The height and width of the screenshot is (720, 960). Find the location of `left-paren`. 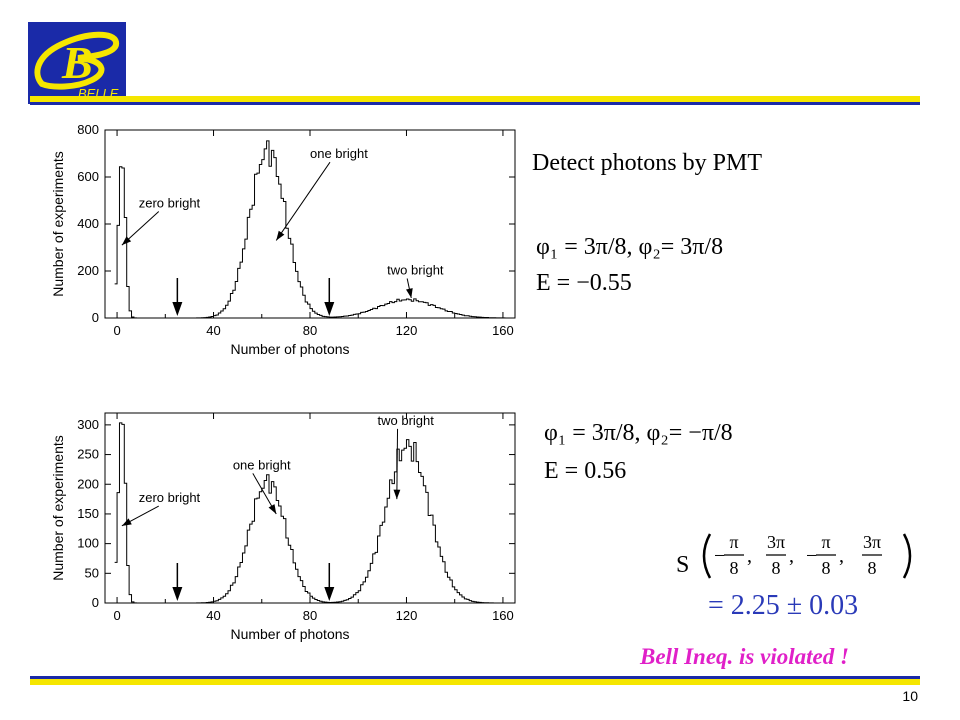

left-paren is located at coordinates (707, 556).